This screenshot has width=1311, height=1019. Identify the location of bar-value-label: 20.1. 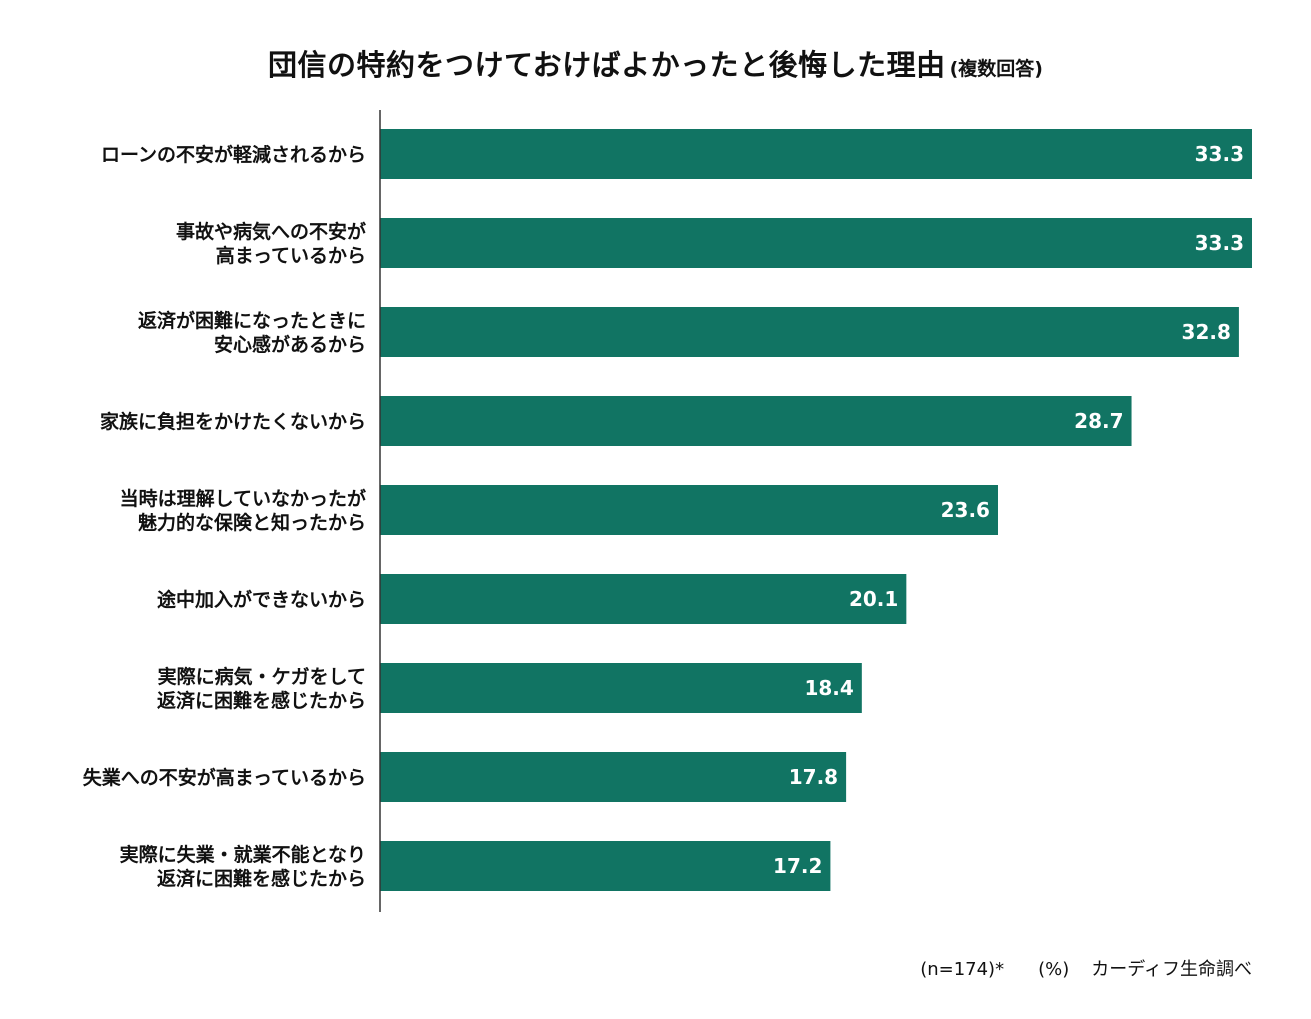
(873, 599).